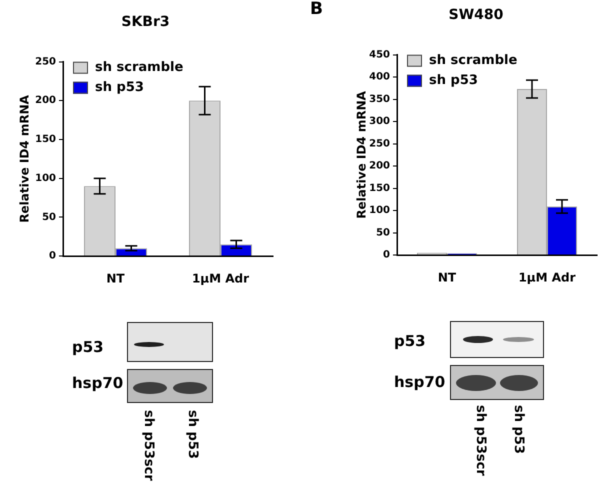 This screenshot has height=488, width=598. Describe the element at coordinates (379, 77) in the screenshot. I see `y-tick-label: 400` at that location.